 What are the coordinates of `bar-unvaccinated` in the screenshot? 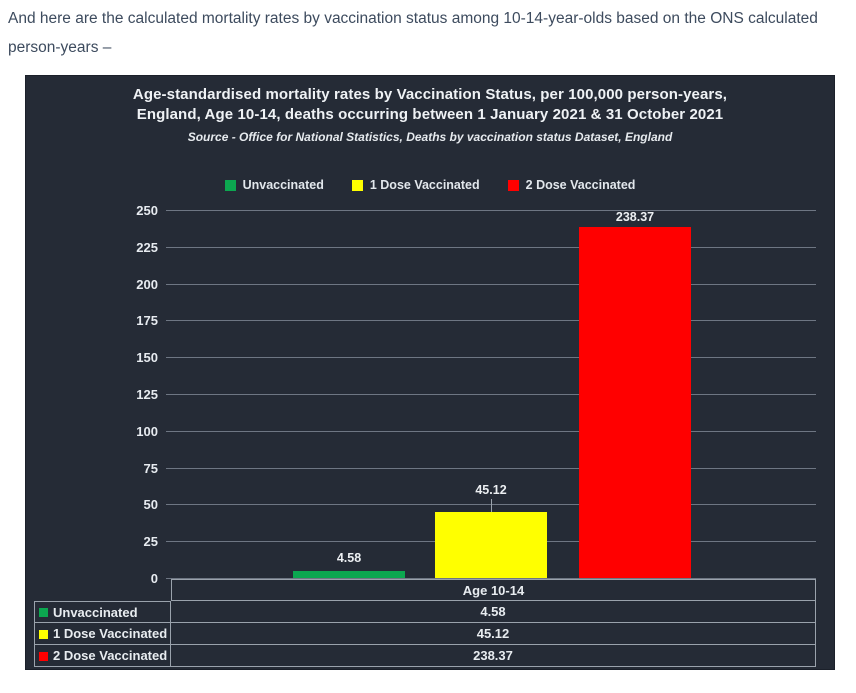 It's located at (349, 574).